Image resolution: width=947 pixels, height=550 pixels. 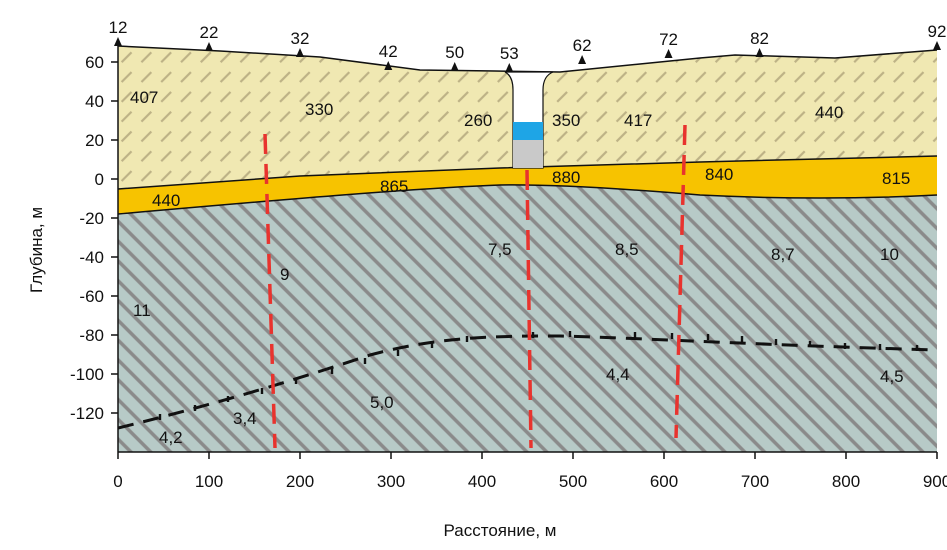 What do you see at coordinates (94, 101) in the screenshot?
I see `y-tick-label: 40` at bounding box center [94, 101].